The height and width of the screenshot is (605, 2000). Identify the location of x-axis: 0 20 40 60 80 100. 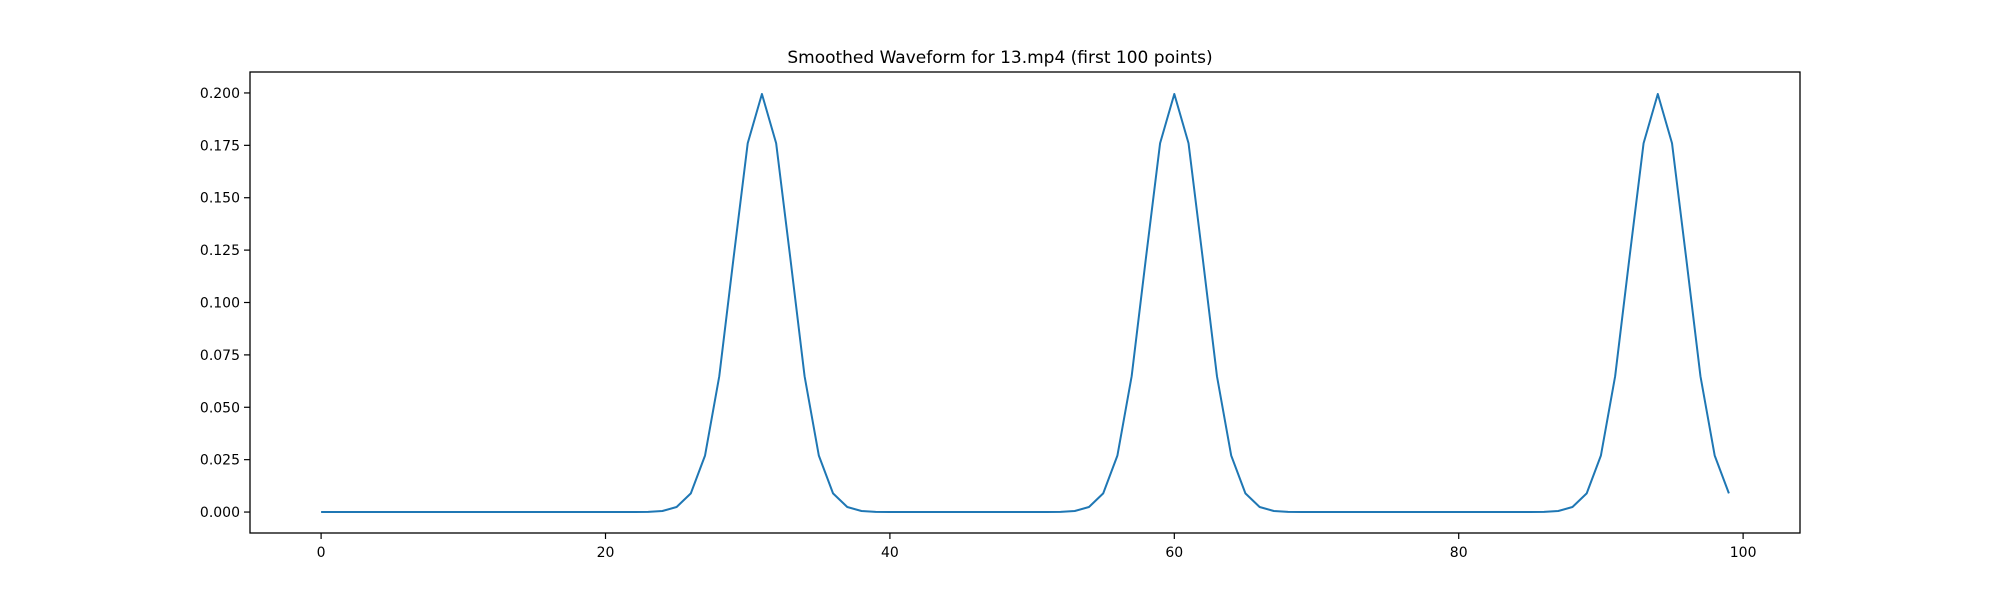
(1037, 547).